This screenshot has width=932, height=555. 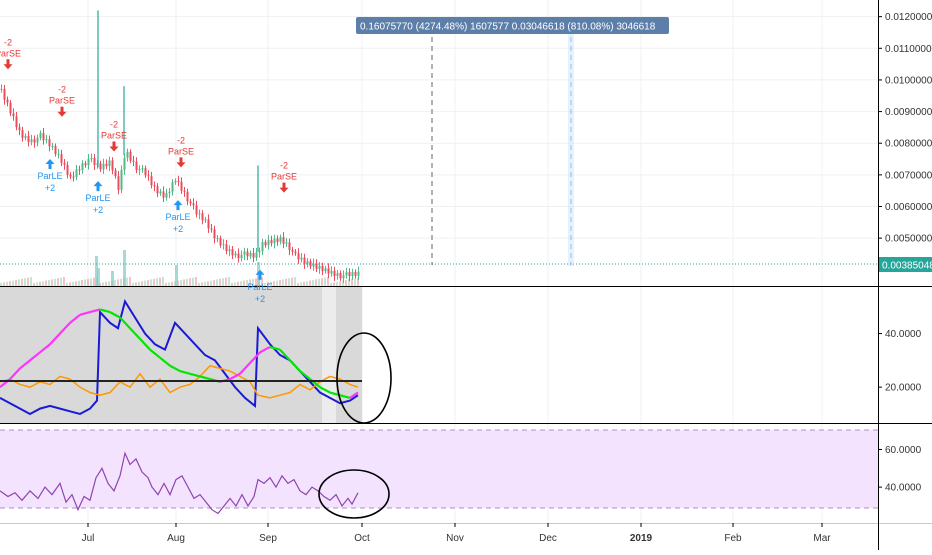 What do you see at coordinates (112, 278) in the screenshot?
I see `volume-bar-tall` at bounding box center [112, 278].